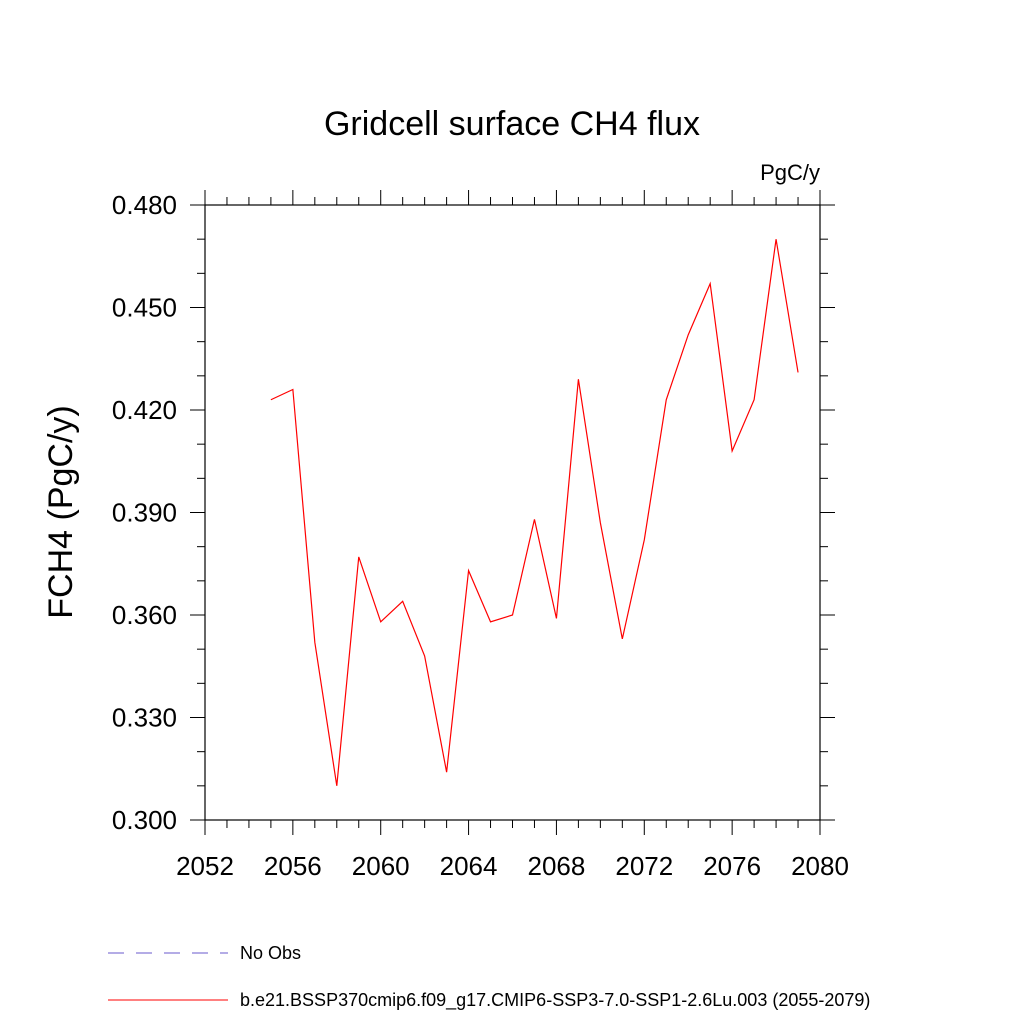 The width and height of the screenshot is (1024, 1024). I want to click on y-tick-label: 0.480, so click(144, 205).